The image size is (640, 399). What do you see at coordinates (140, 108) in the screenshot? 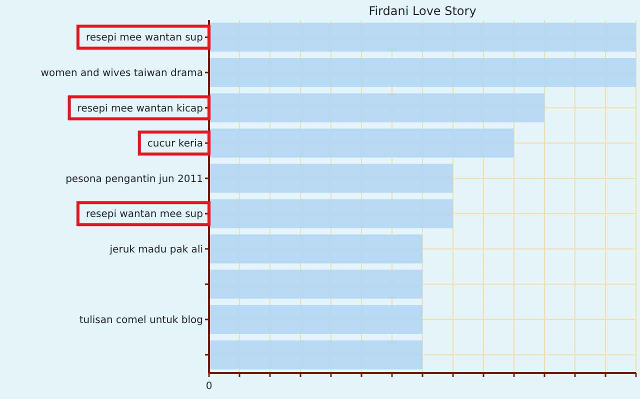
I see `y-tick-label: resepi mee wantan kicap` at bounding box center [140, 108].